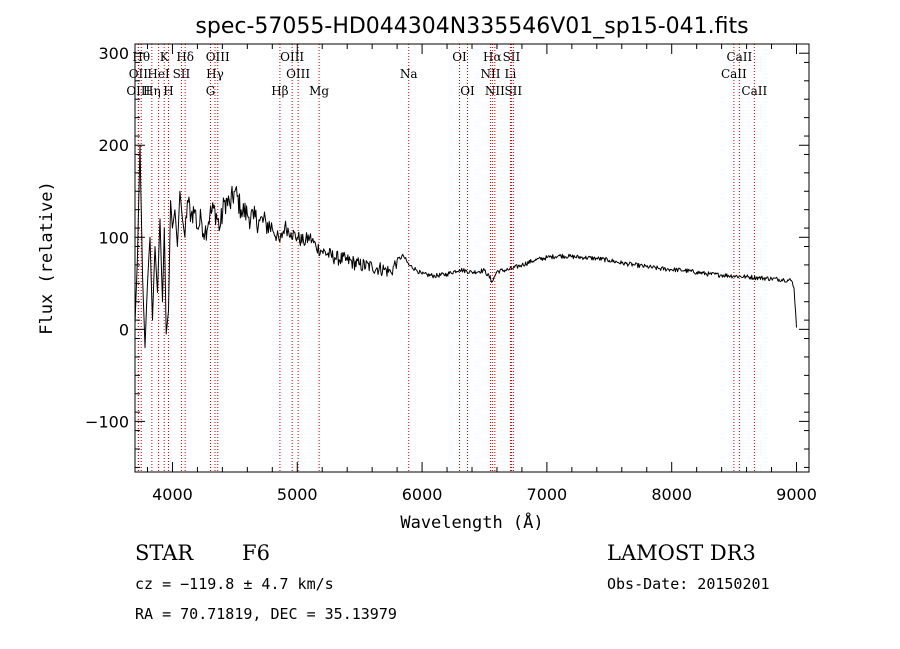 The image size is (900, 649). I want to click on x-tick-label: 7000, so click(547, 494).